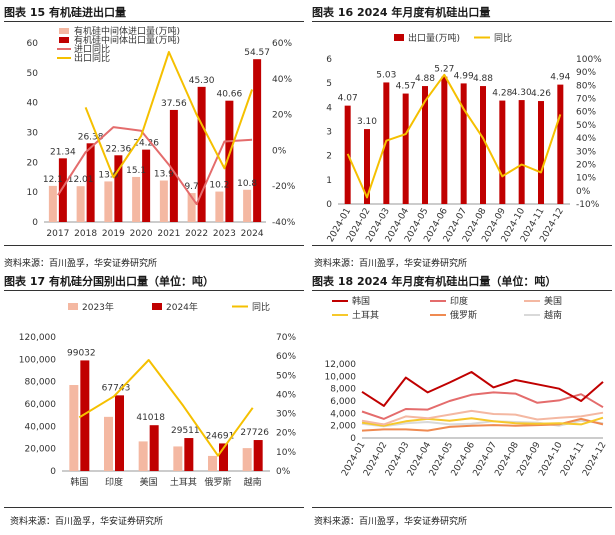  What do you see at coordinates (553, 301) in the screenshot?
I see `legend-label: 美国` at bounding box center [553, 301].